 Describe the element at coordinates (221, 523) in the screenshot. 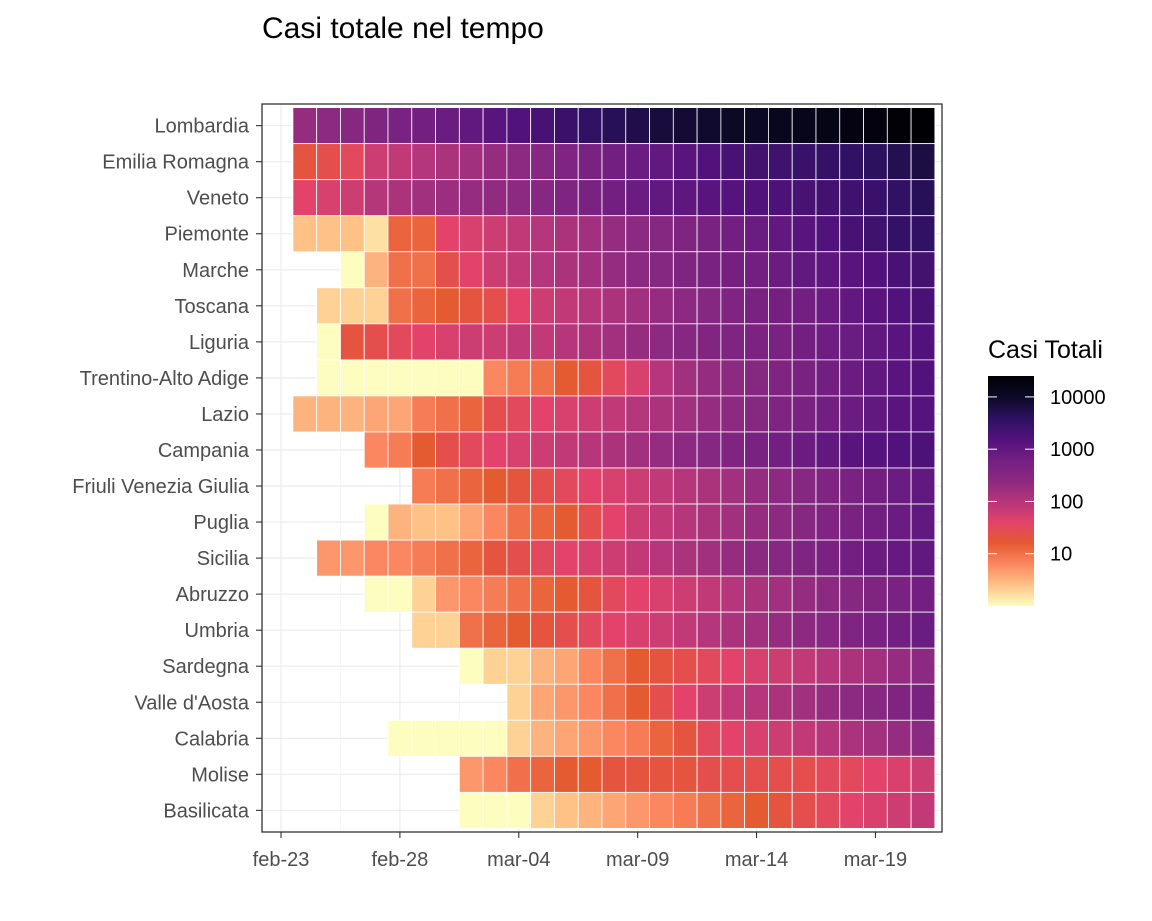

I see `y-tick-label: Puglia` at that location.